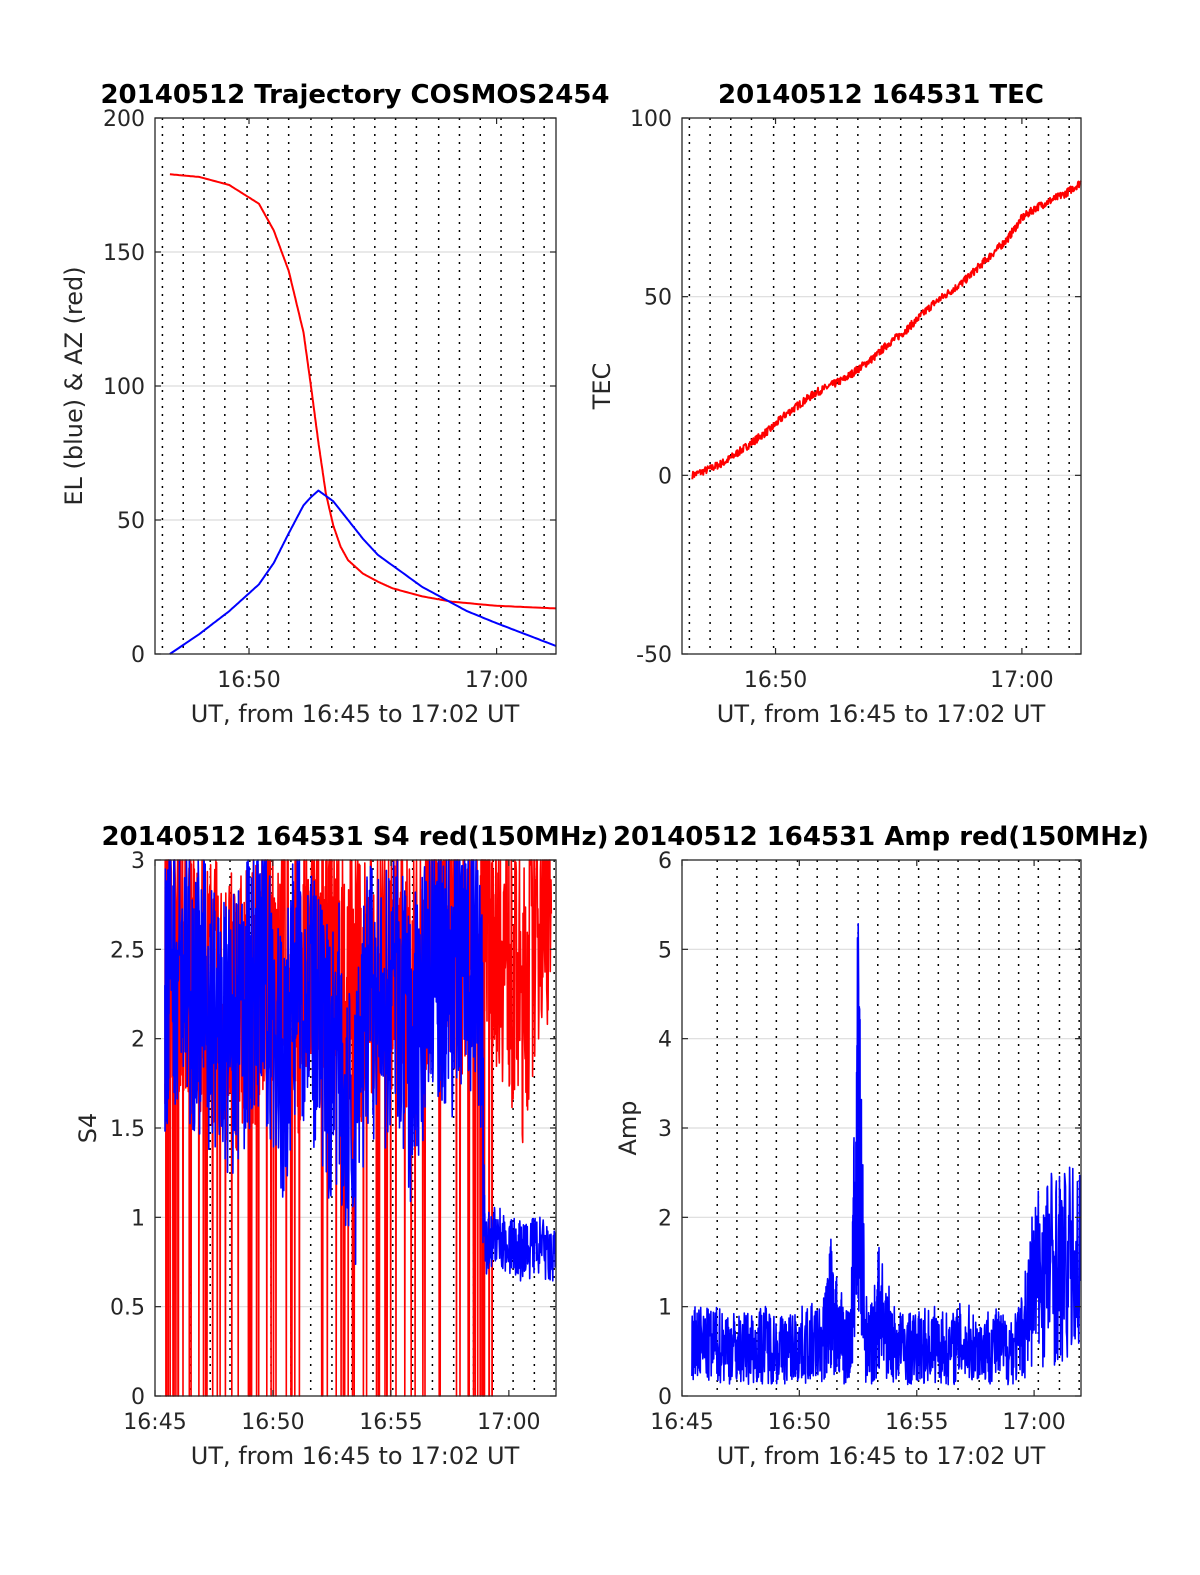 The width and height of the screenshot is (1200, 1575). I want to click on y-tick-label: 1.5, so click(127, 1129).